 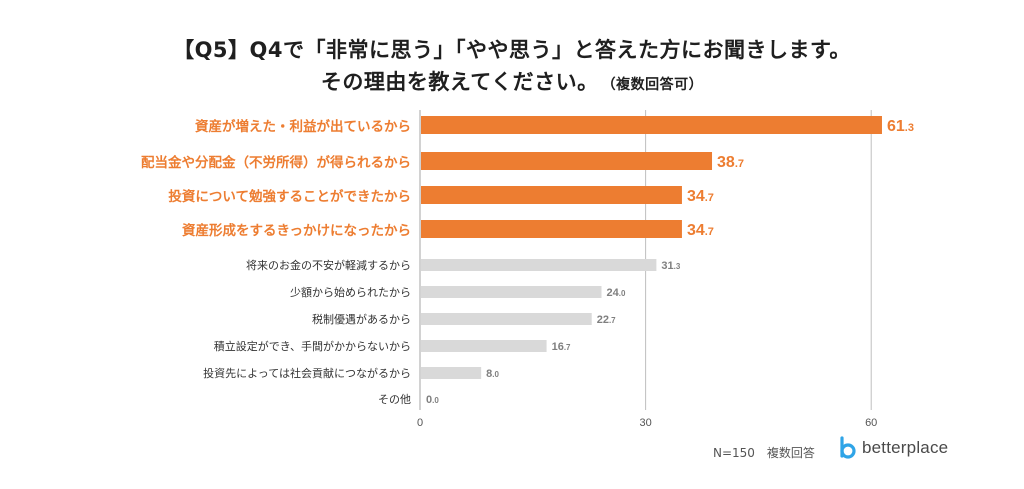 I want to click on value-label: 61.3, so click(x=900, y=126).